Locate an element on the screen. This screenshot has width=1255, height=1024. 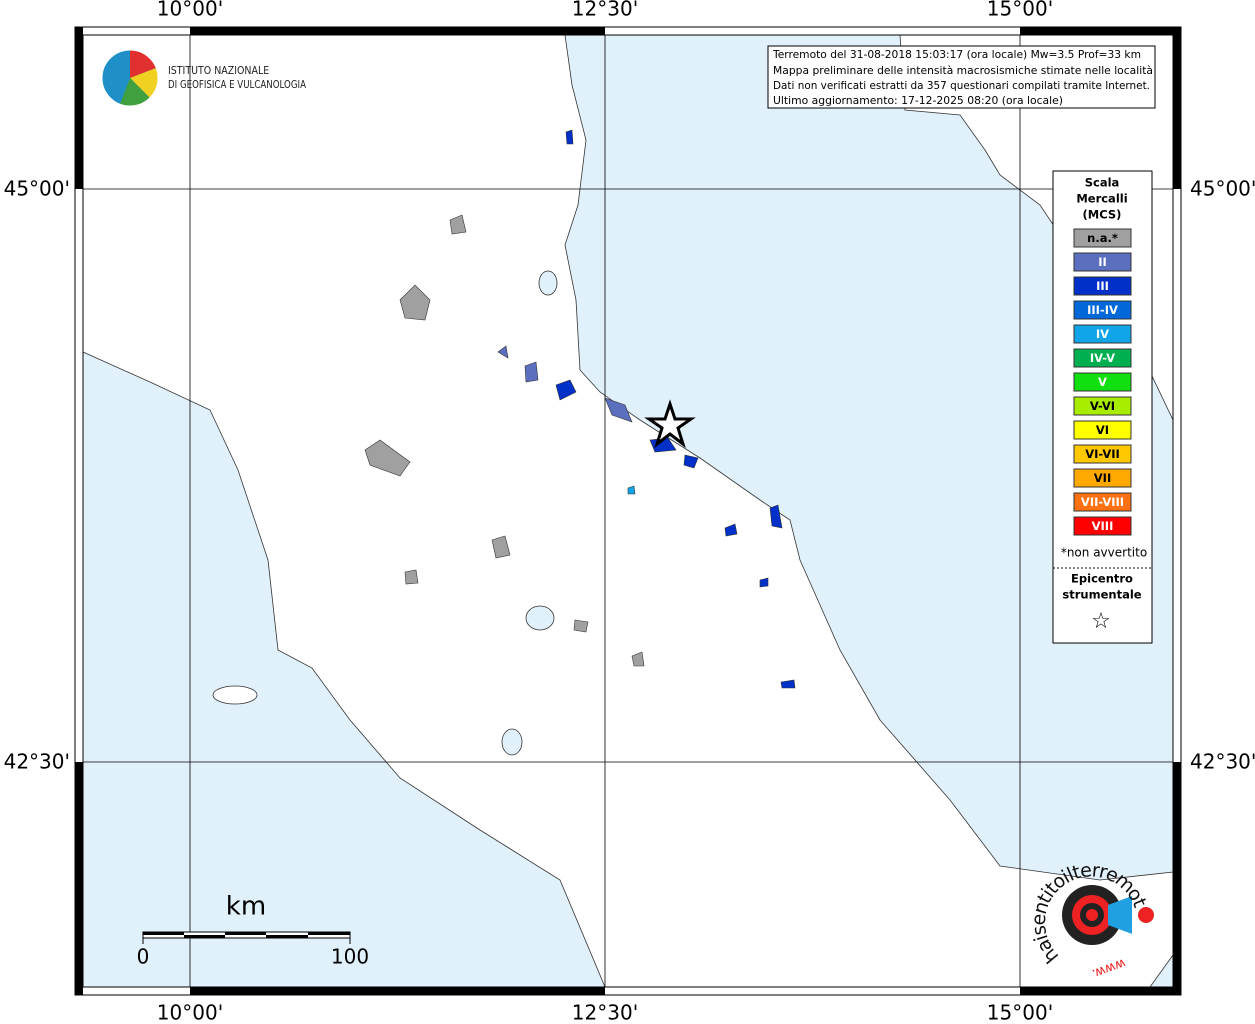
legend-label: II is located at coordinates (1102, 262).